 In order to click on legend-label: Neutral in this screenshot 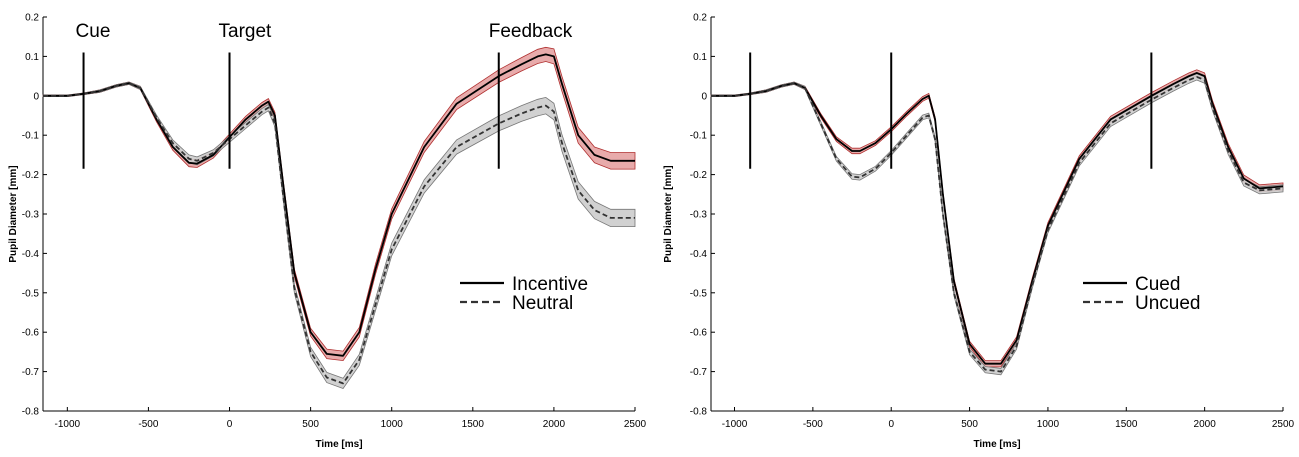, I will do `click(542, 303)`.